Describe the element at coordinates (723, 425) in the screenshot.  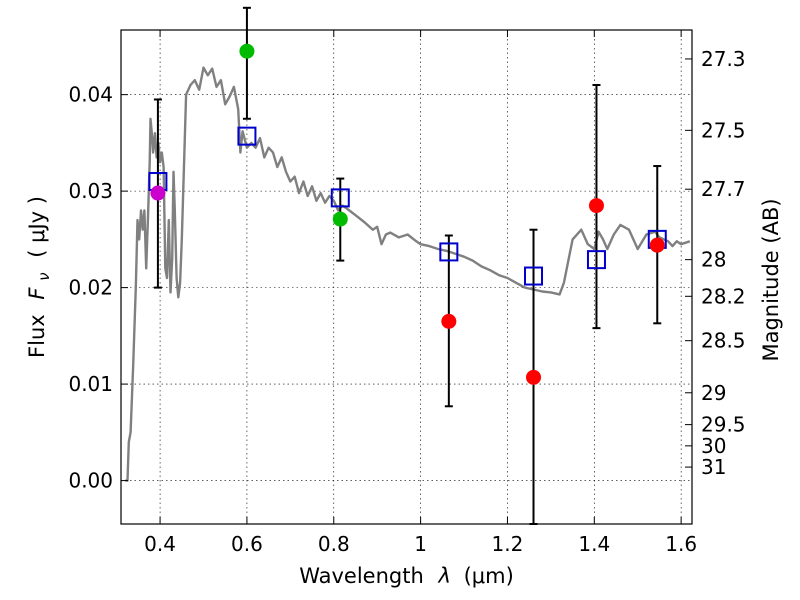
I see `y2-tick-label: 29.5` at that location.